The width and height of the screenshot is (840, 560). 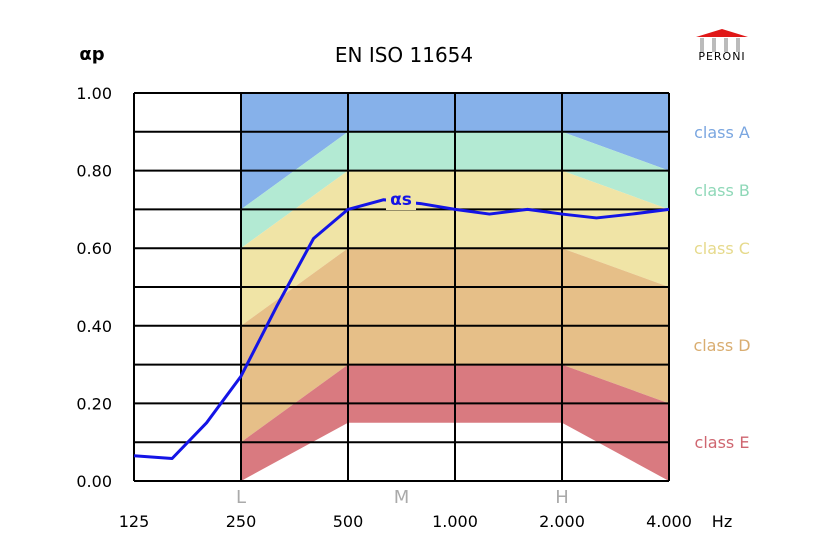 What do you see at coordinates (241, 521) in the screenshot?
I see `x-tick-label: 250` at bounding box center [241, 521].